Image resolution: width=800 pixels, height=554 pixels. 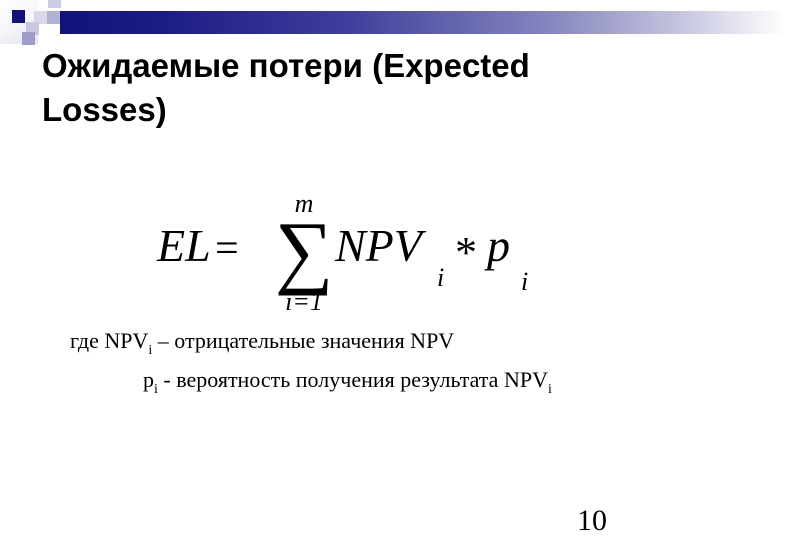 What do you see at coordinates (525, 281) in the screenshot?
I see `p-subscript: i` at bounding box center [525, 281].